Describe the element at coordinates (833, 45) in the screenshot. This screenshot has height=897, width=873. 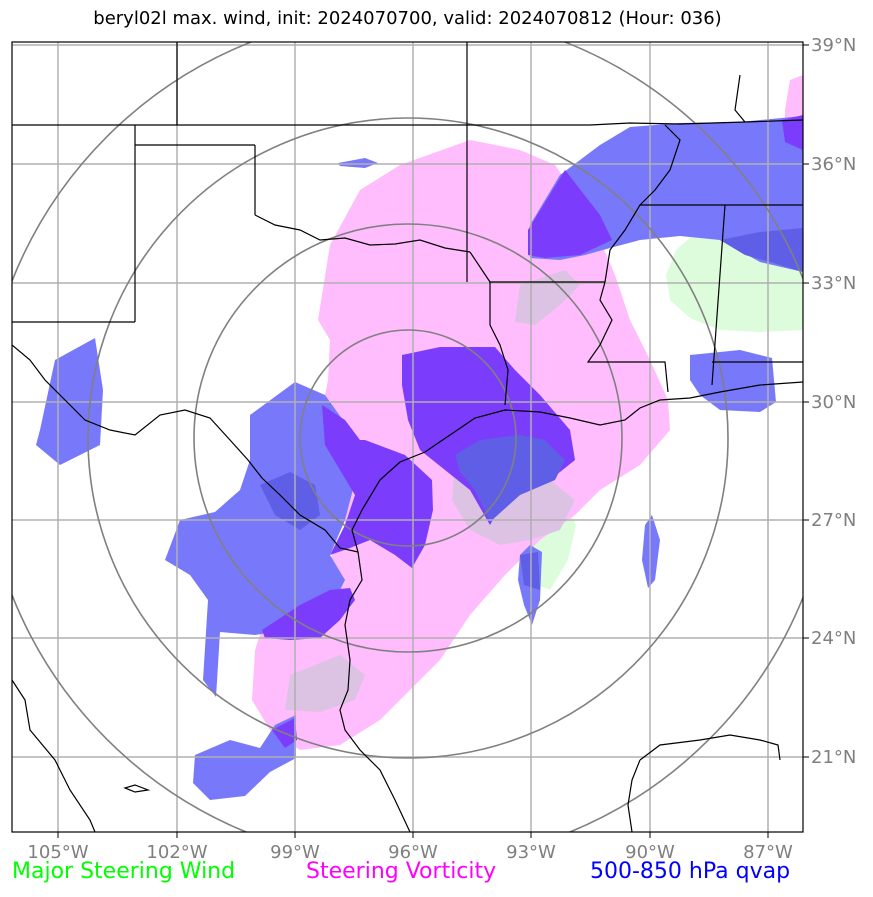
I see `lat-label-39n: 39°N` at that location.